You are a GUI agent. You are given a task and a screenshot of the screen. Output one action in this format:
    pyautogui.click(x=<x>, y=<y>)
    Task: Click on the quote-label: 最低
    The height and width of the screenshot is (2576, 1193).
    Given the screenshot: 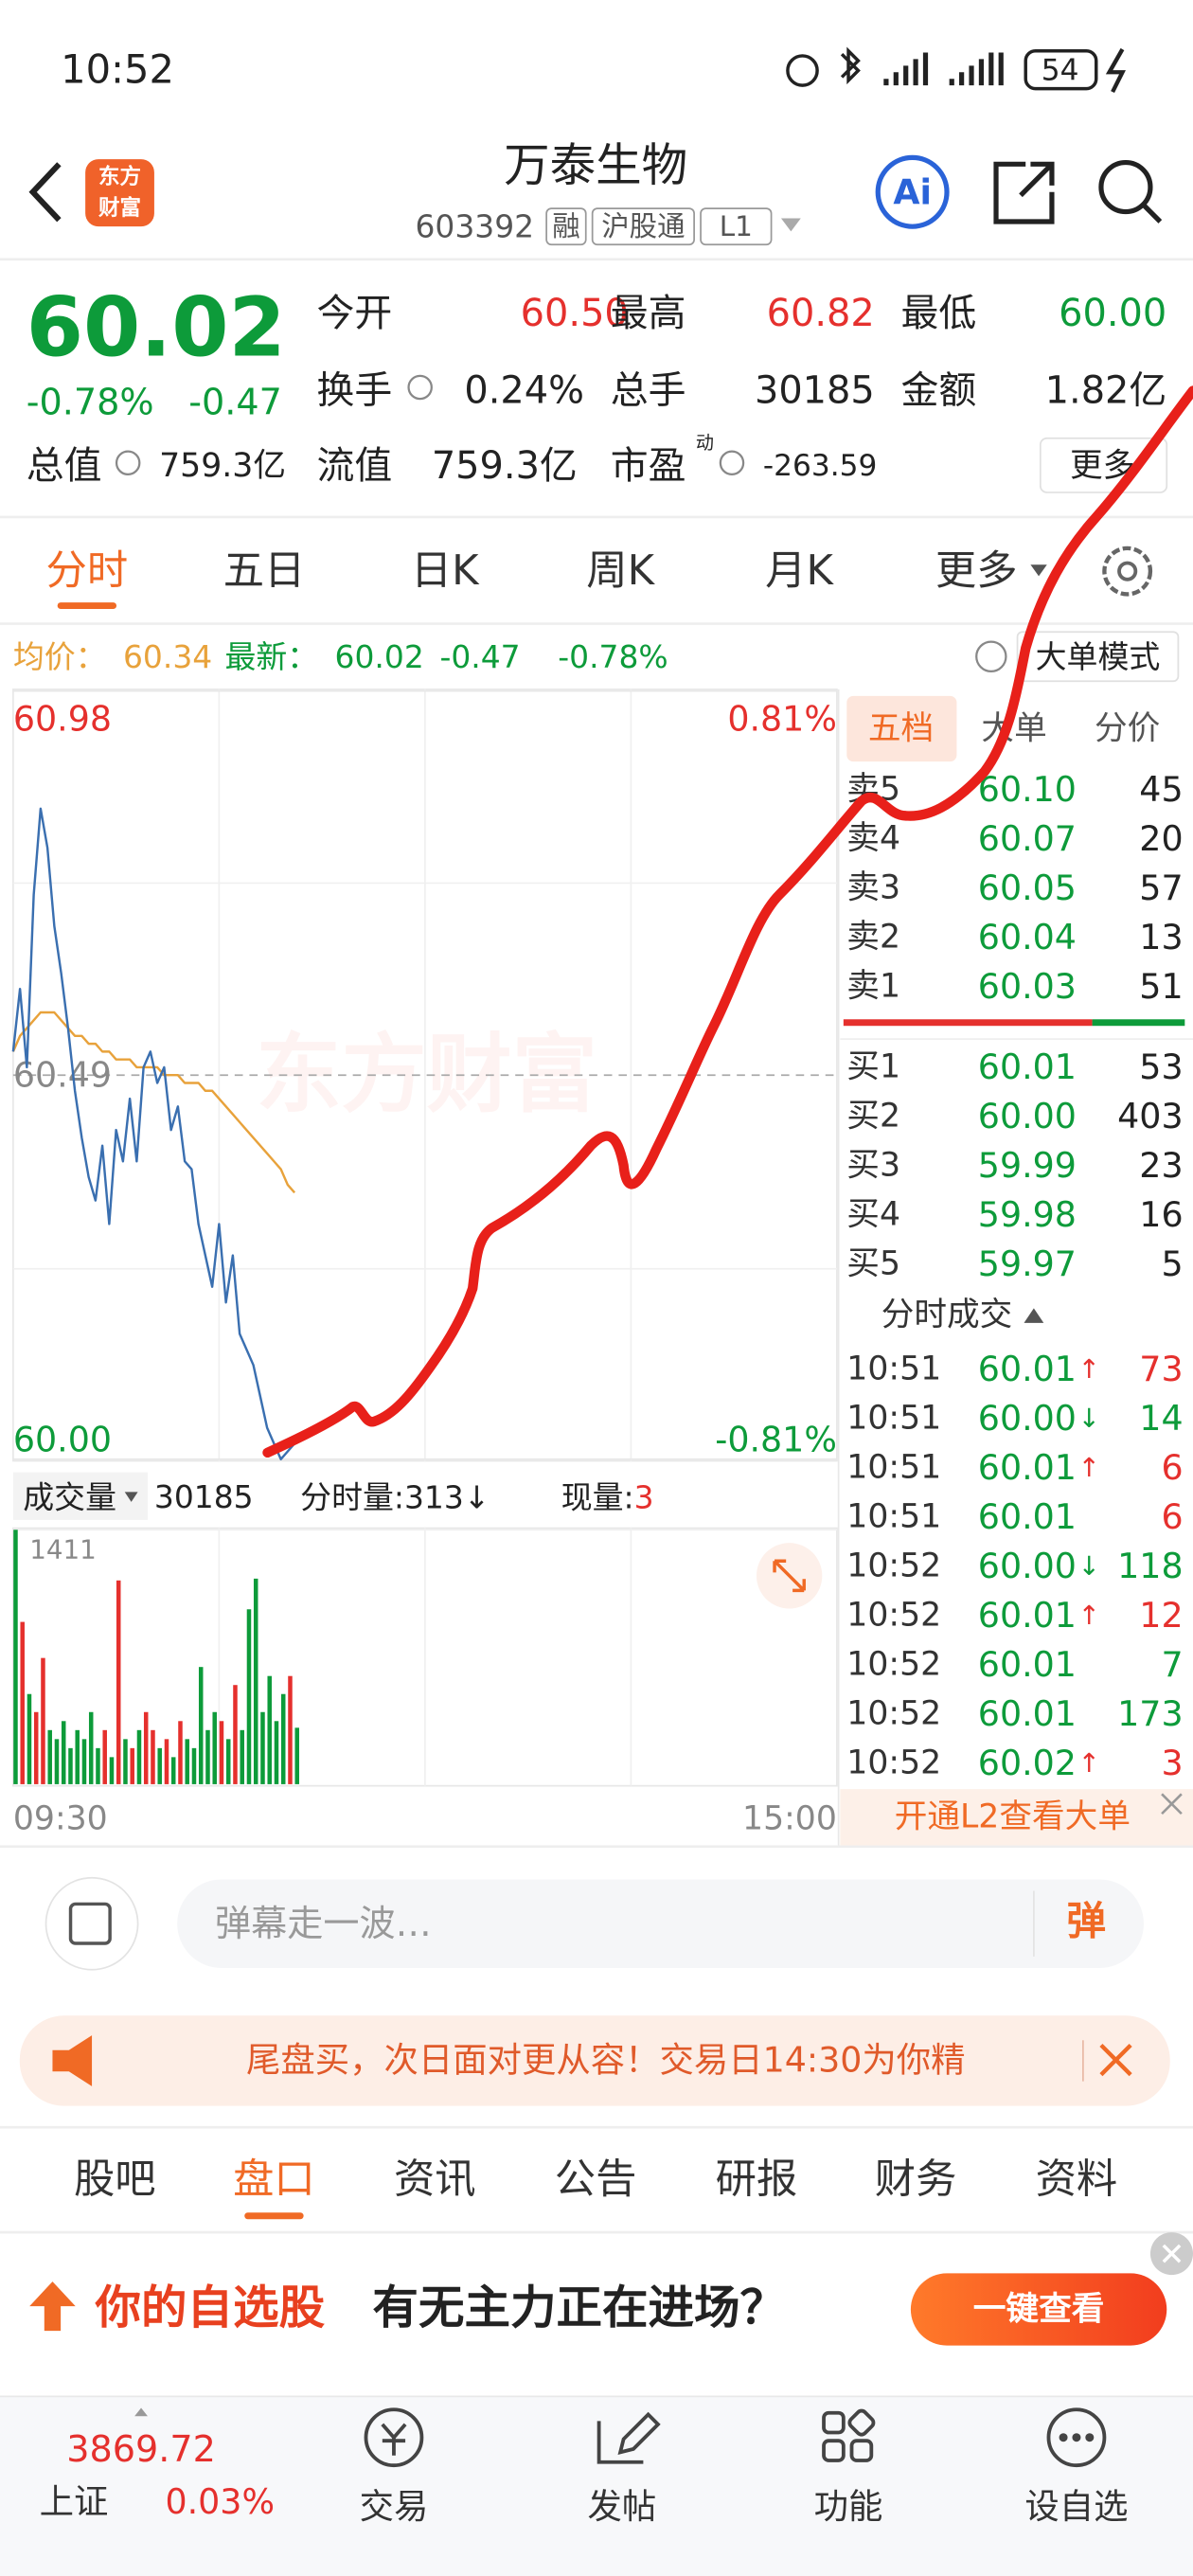 What is the action you would take?
    pyautogui.click(x=938, y=313)
    